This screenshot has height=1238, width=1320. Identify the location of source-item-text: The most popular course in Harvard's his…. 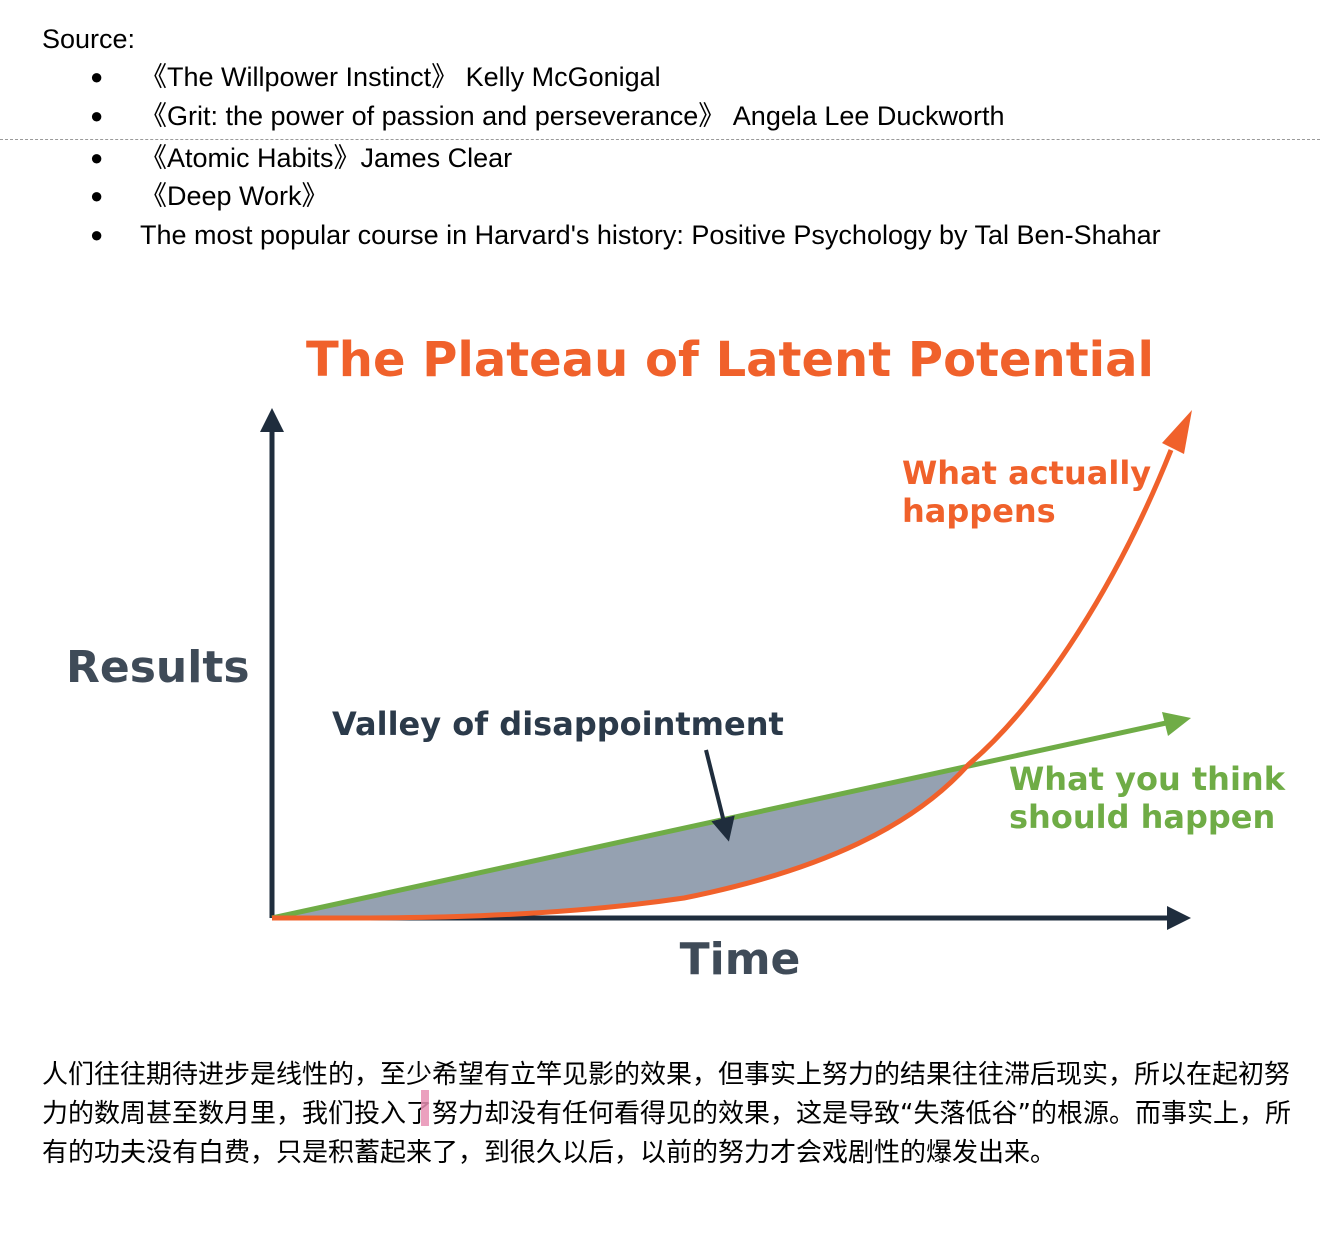
(650, 235).